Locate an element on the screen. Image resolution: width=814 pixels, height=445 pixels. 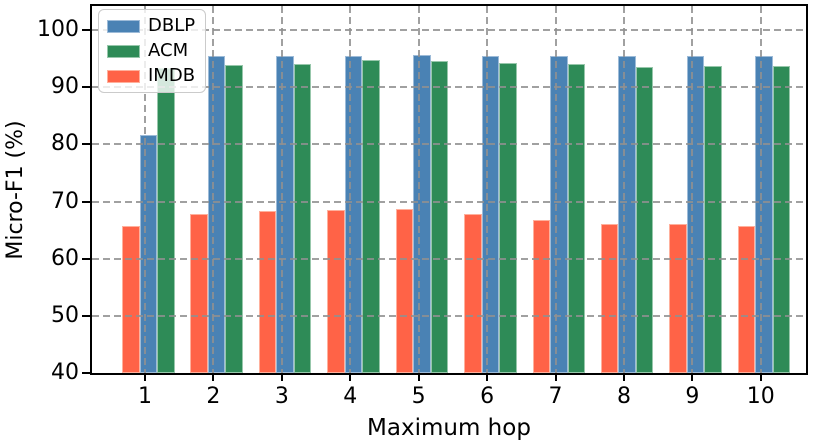
xtick-label-3: 3 is located at coordinates (281, 396).